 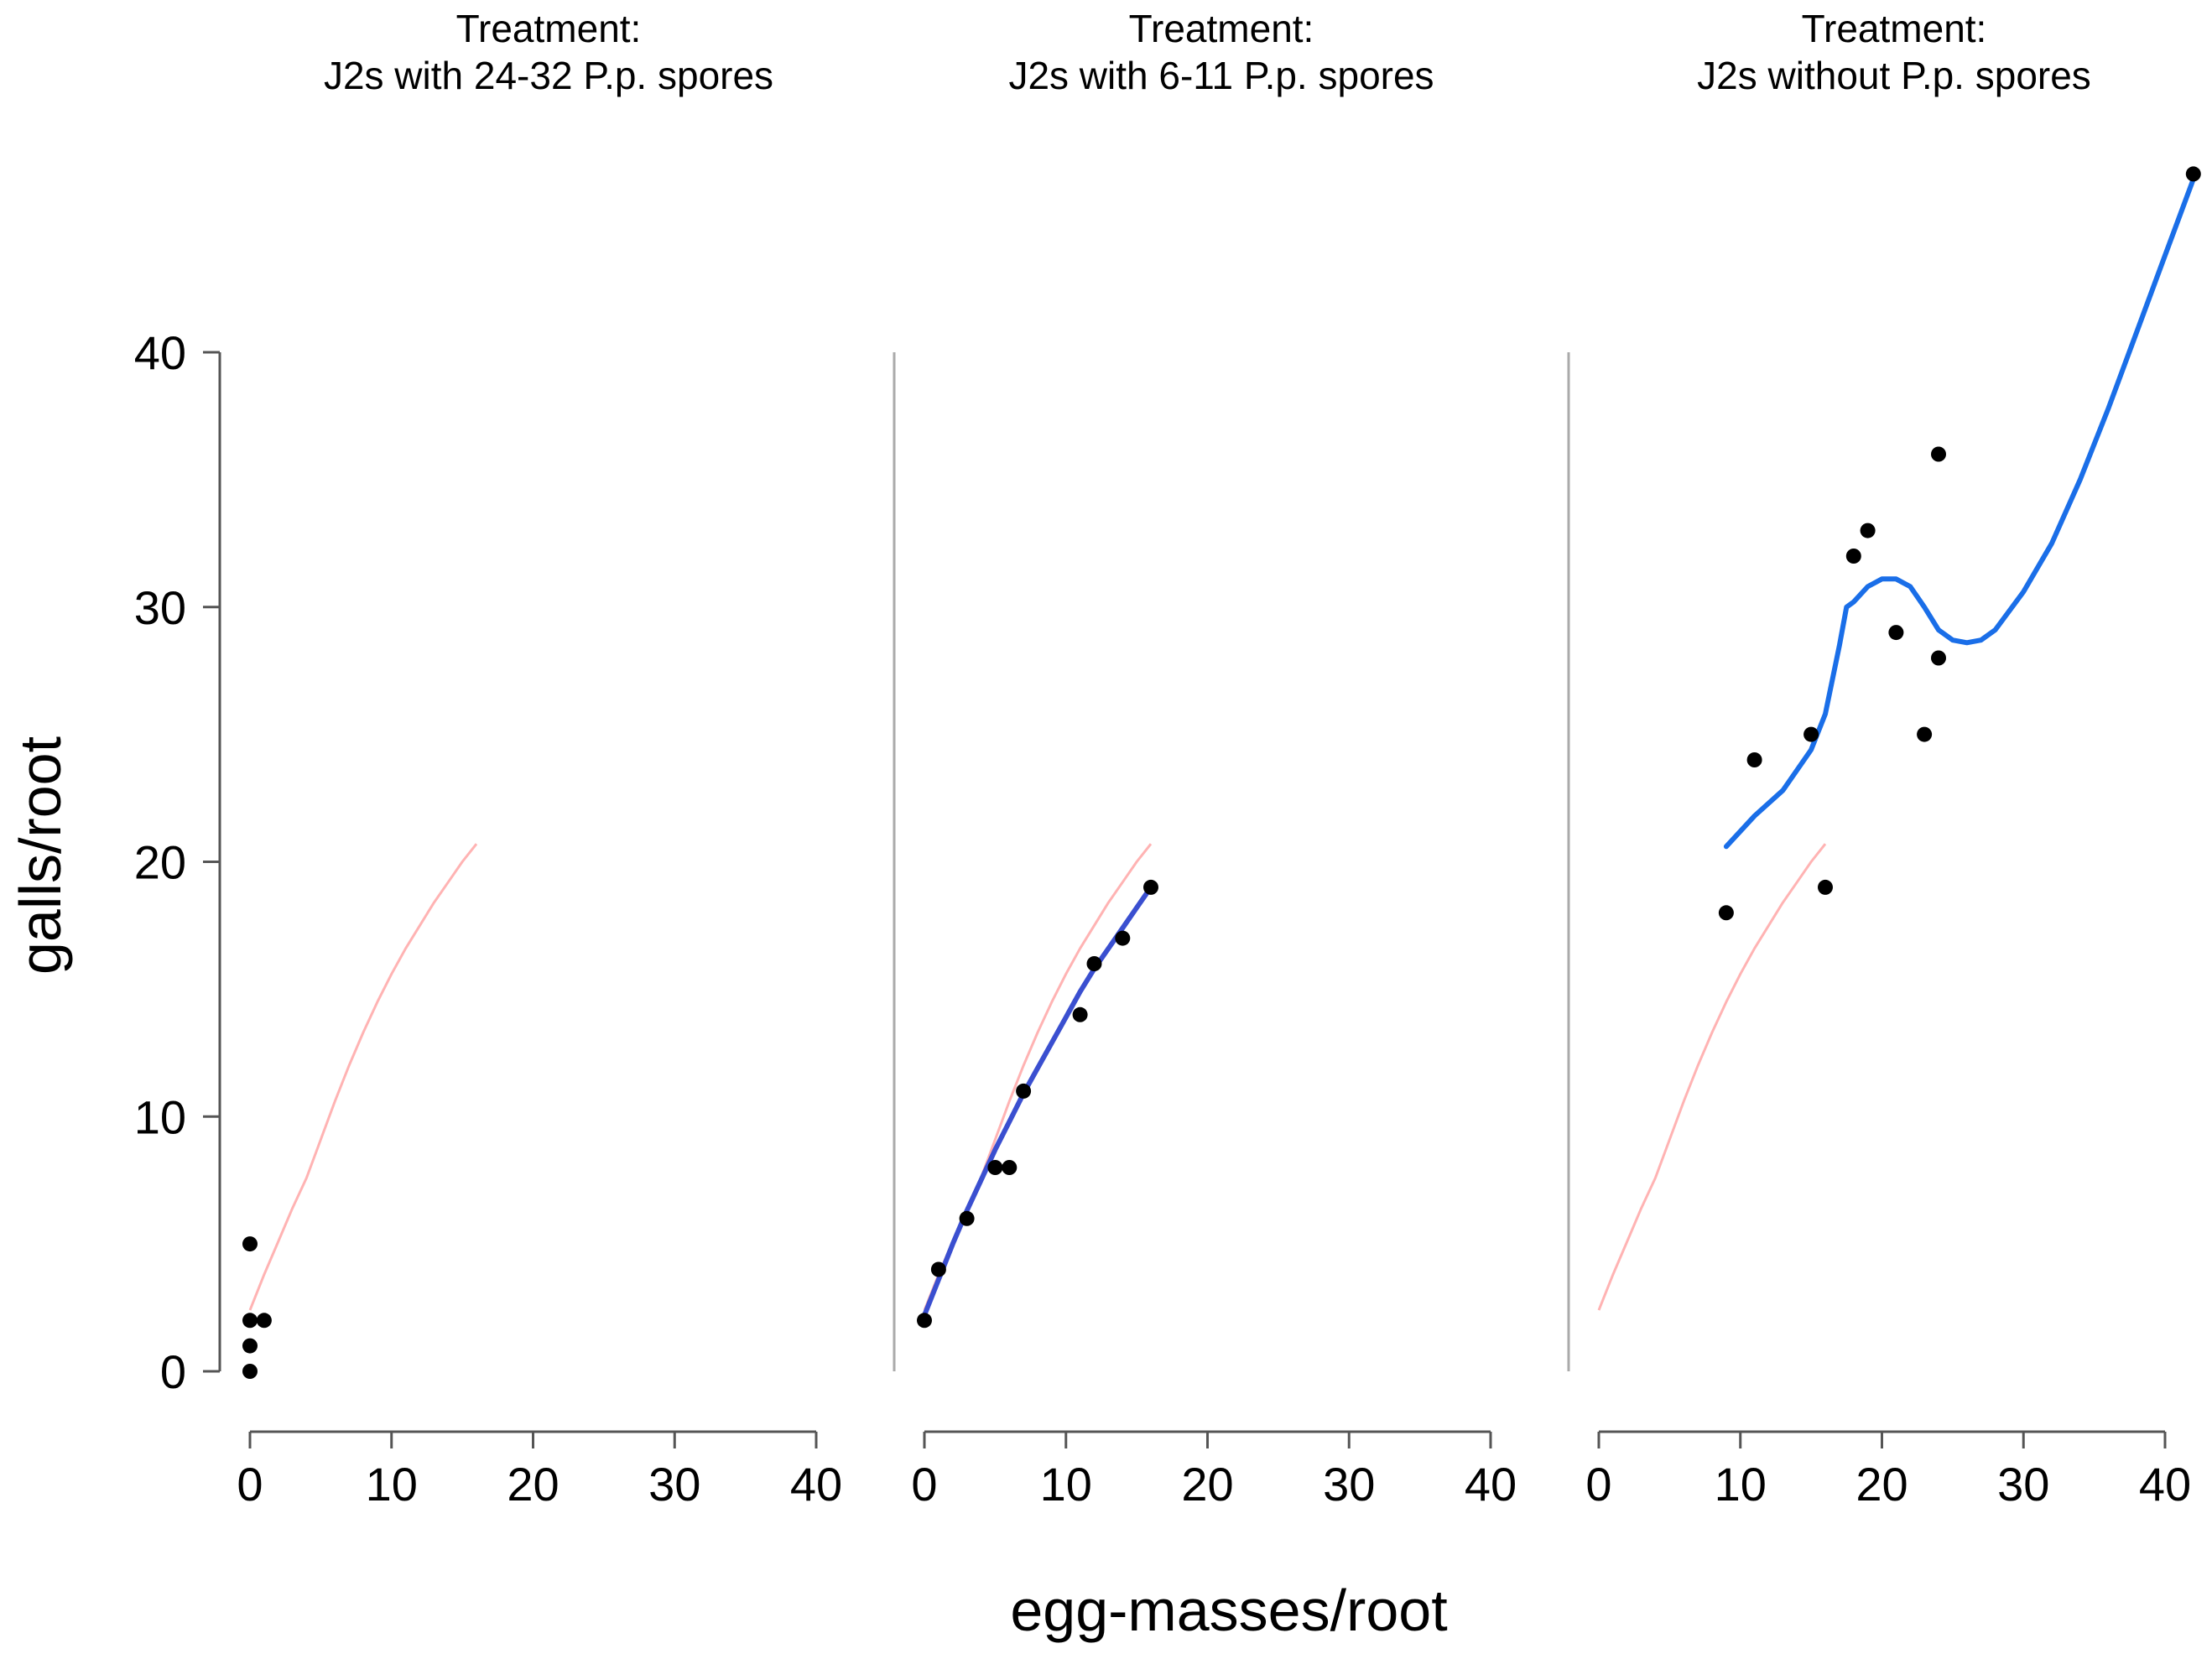 I want to click on y-tick-label: 0, so click(x=173, y=1371).